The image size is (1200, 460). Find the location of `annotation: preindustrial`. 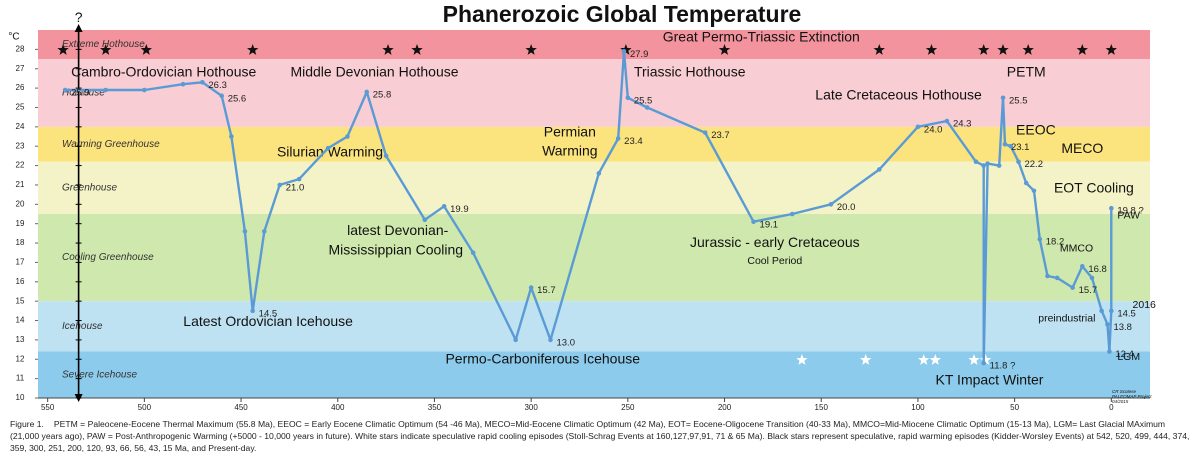

annotation: preindustrial is located at coordinates (1066, 318).